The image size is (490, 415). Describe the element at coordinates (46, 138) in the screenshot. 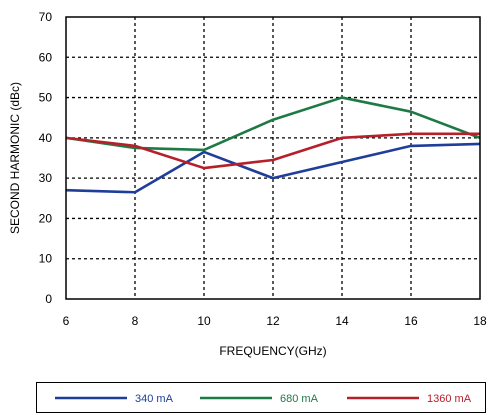

I see `y-tick-label: 40` at that location.